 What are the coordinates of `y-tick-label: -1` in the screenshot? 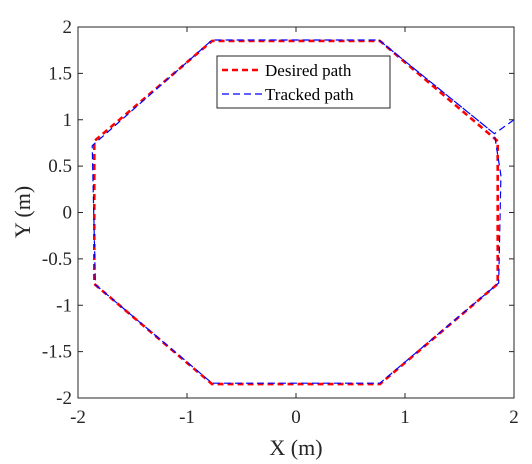 It's located at (64, 305).